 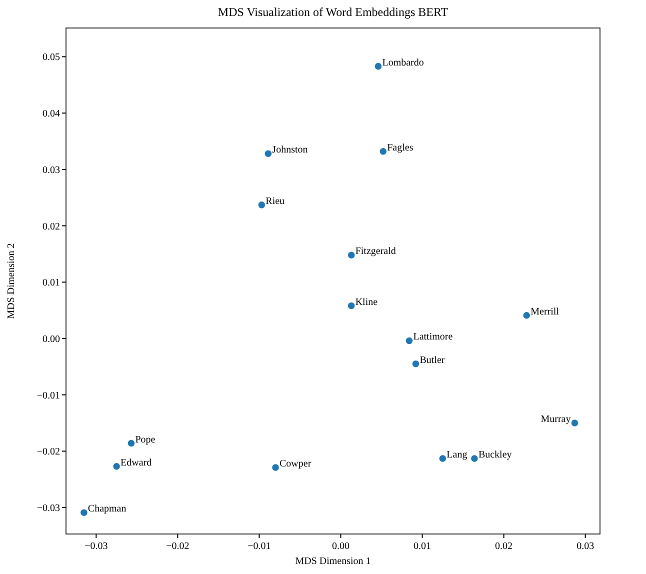 What do you see at coordinates (107, 509) in the screenshot?
I see `annotation: Chapman` at bounding box center [107, 509].